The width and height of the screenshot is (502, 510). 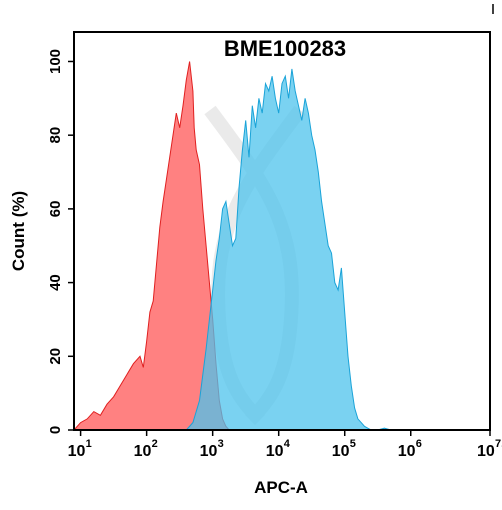 I want to click on y-axis-label: Count (%), so click(x=18, y=231).